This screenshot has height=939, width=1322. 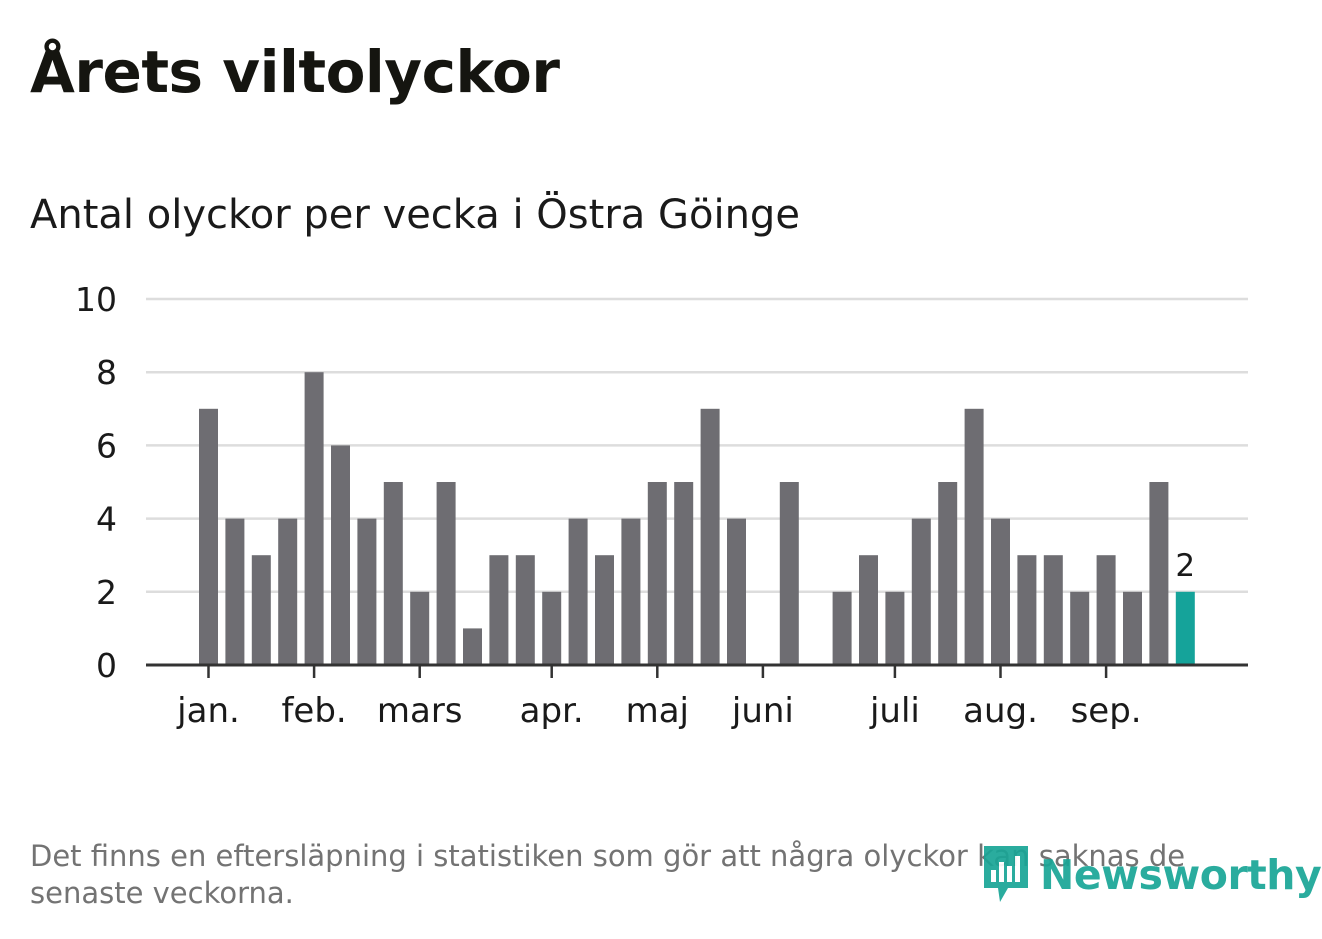 What do you see at coordinates (762, 711) in the screenshot?
I see `x-tick-label: juni` at bounding box center [762, 711].